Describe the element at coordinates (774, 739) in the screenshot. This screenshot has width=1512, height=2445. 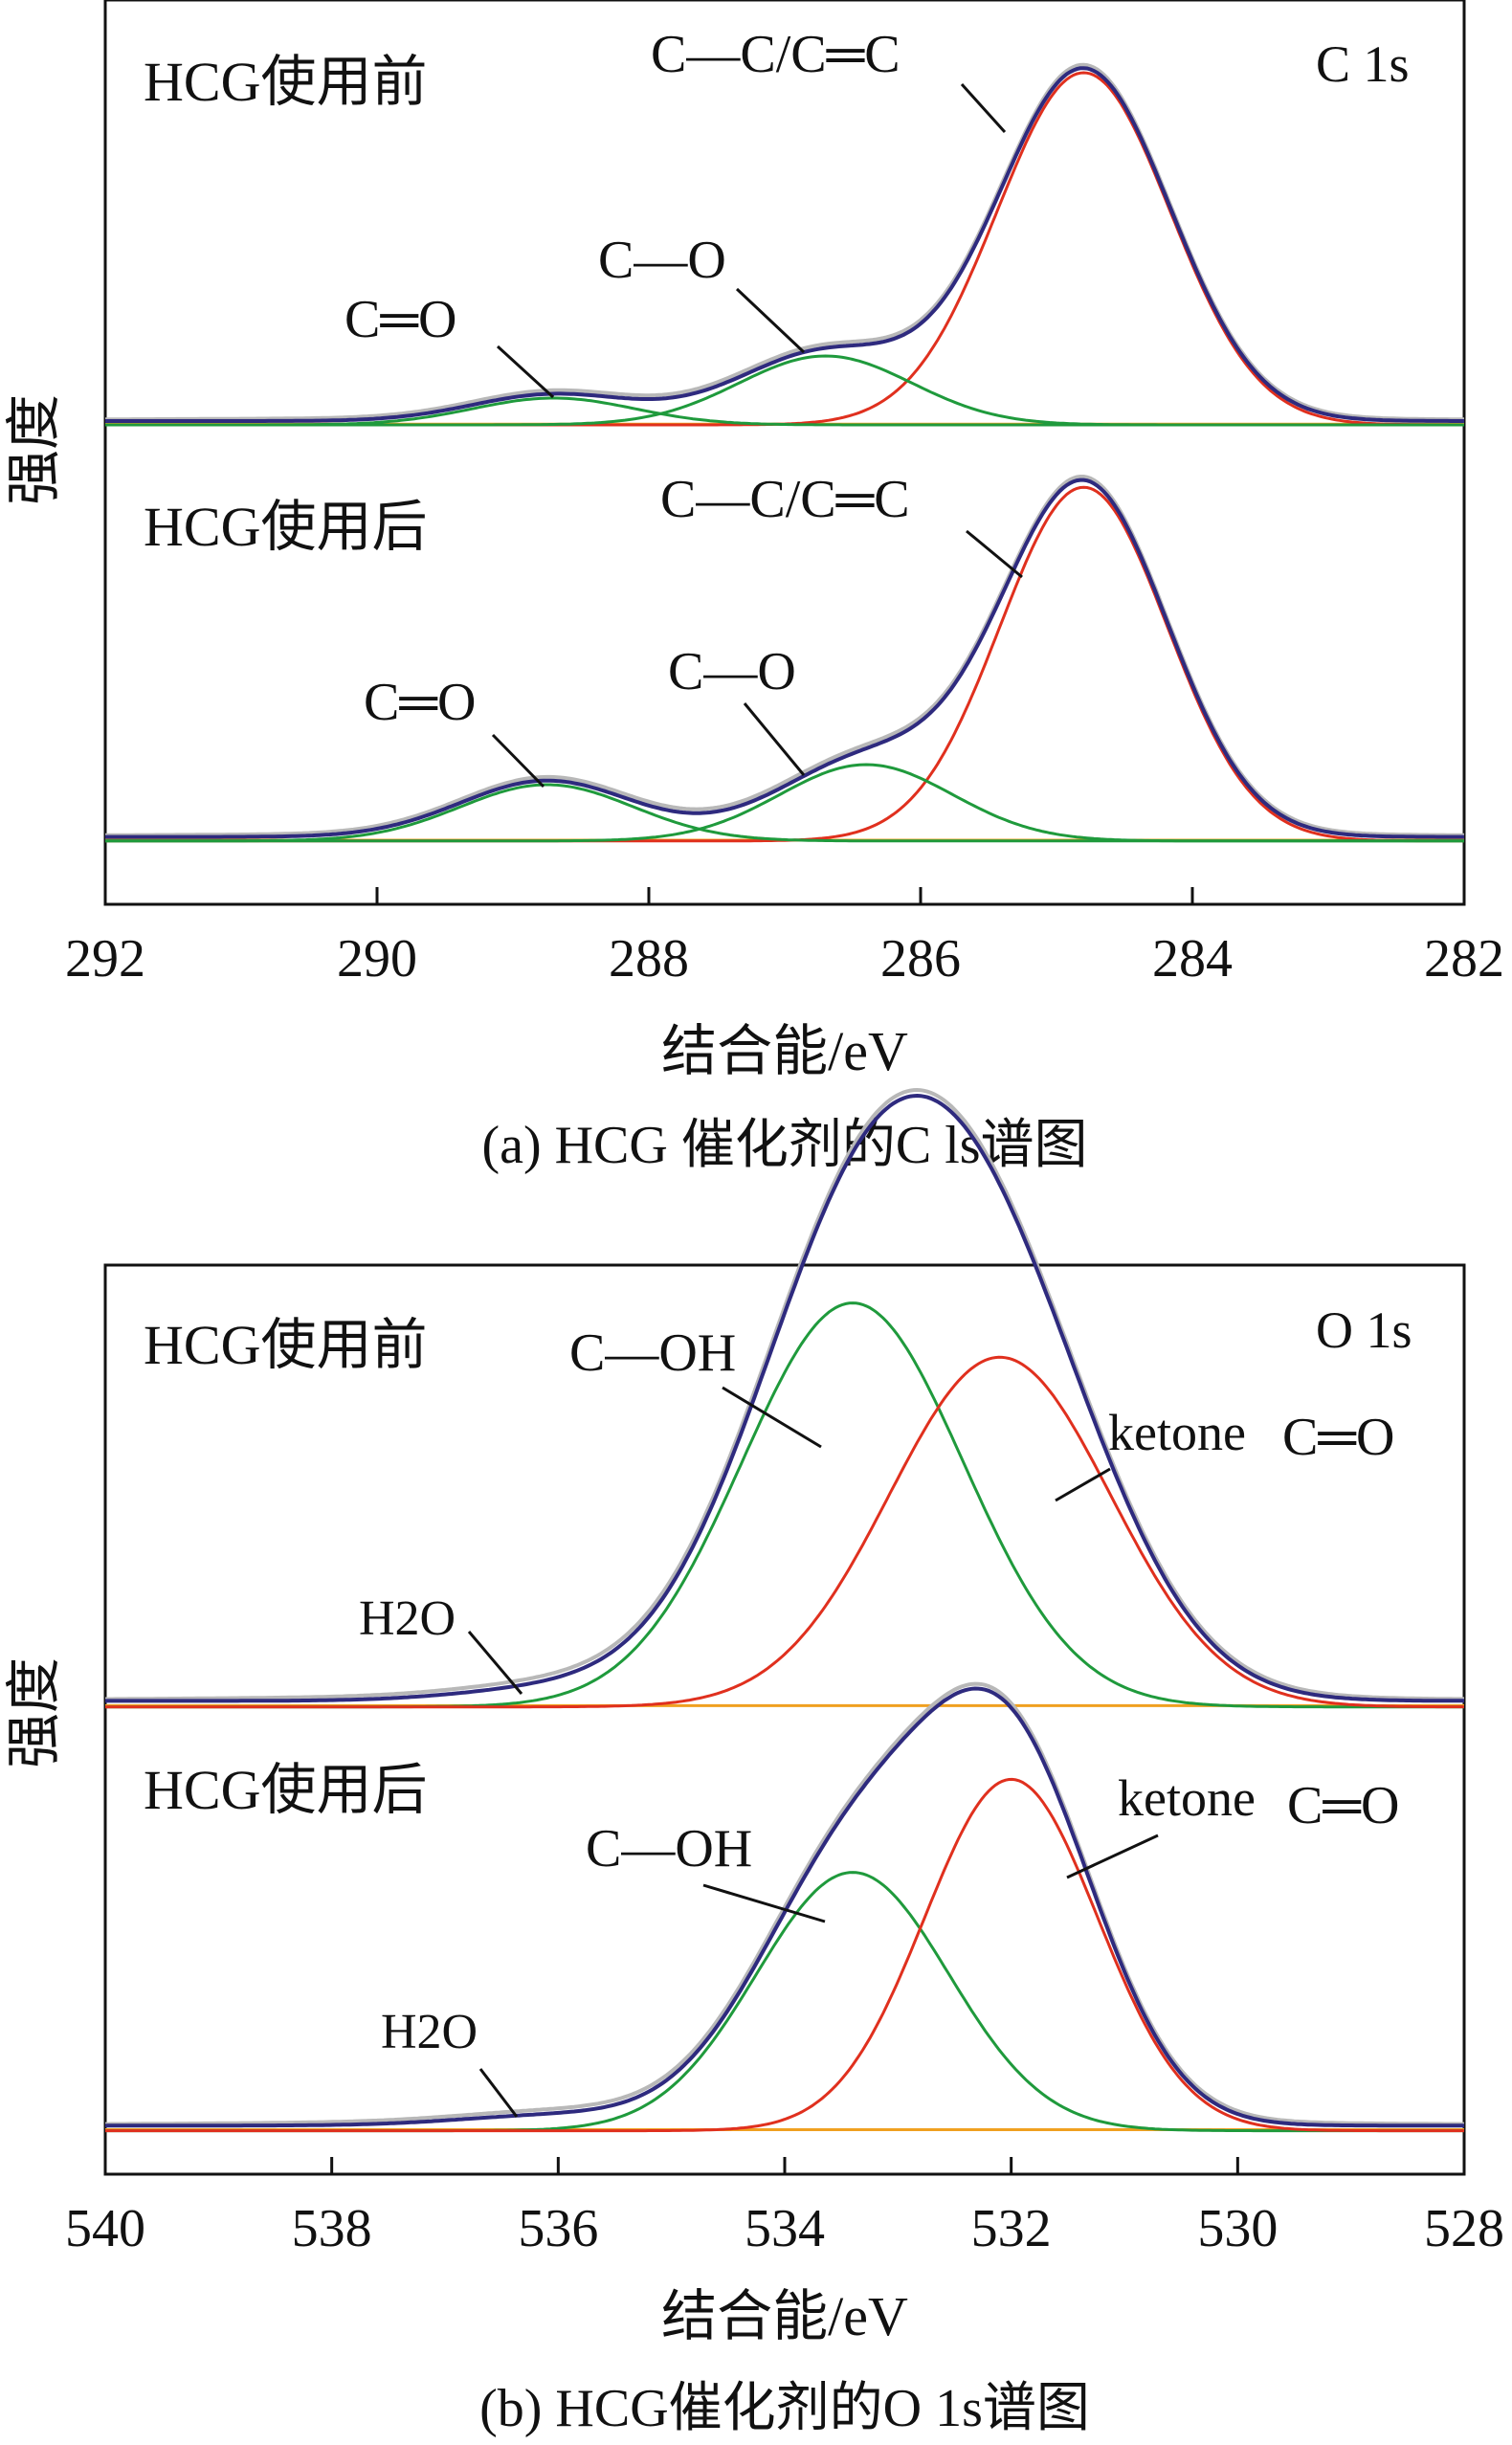
I see `leader-co-after` at that location.